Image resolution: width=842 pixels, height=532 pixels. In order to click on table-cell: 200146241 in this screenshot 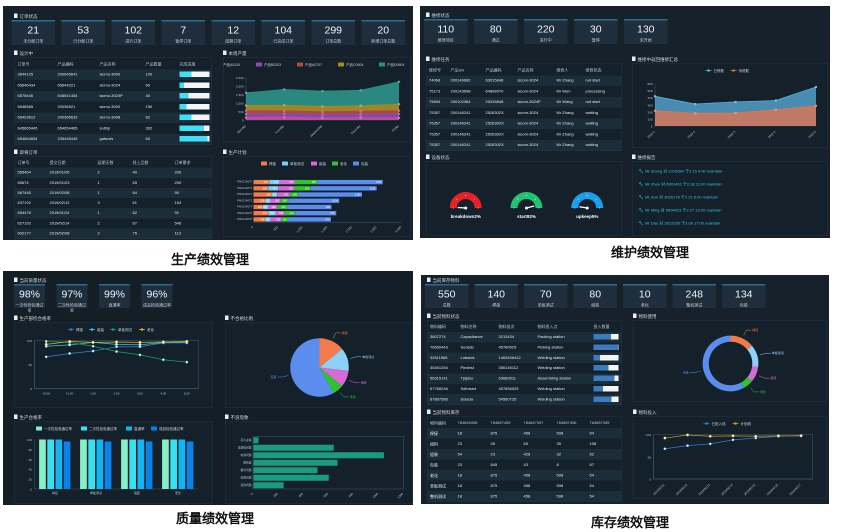, I will do `click(460, 145)`.